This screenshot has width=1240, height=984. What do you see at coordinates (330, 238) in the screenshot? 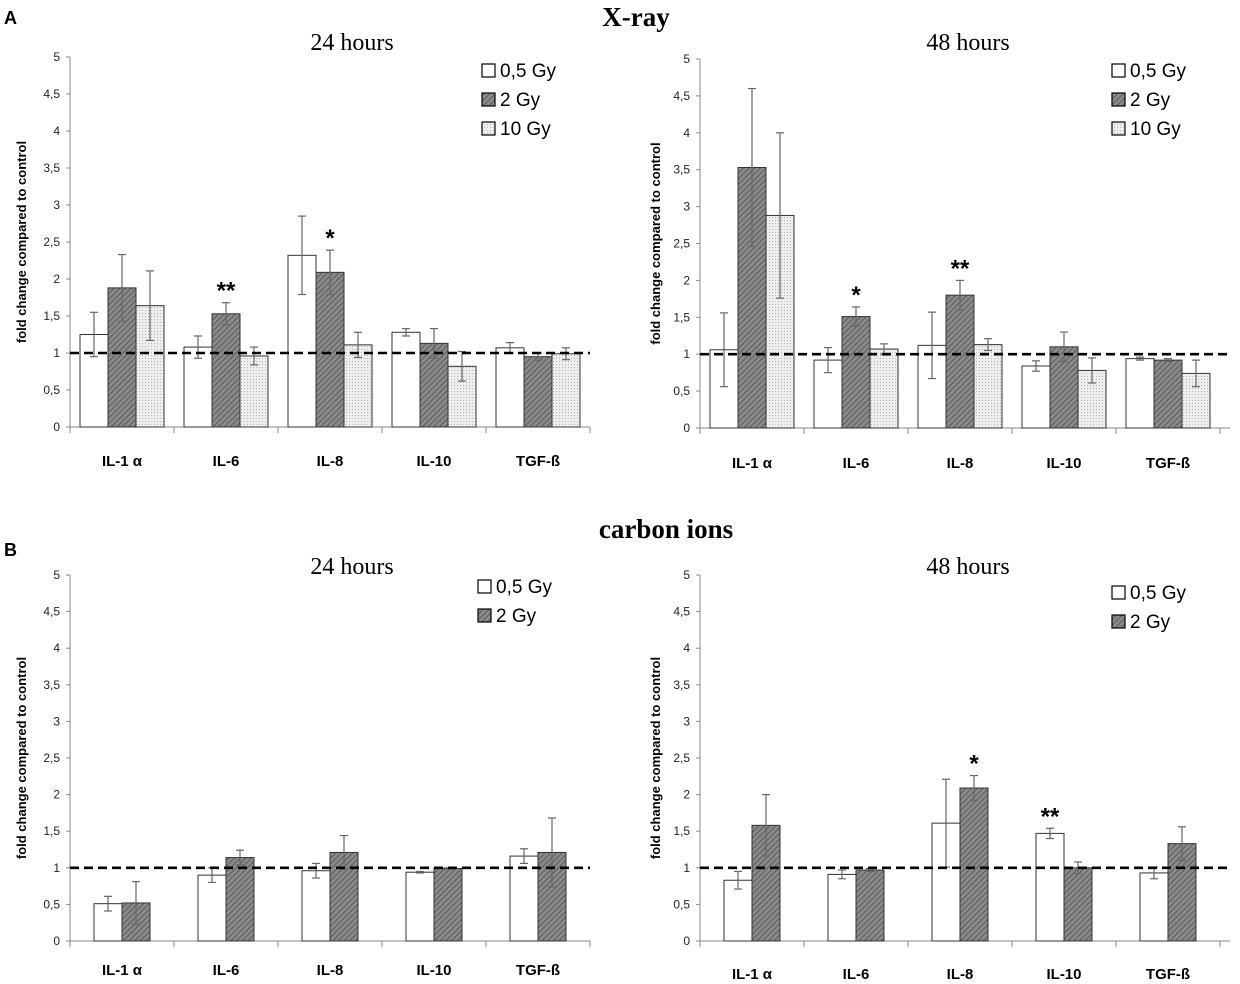
I see `significance-marker: *` at bounding box center [330, 238].